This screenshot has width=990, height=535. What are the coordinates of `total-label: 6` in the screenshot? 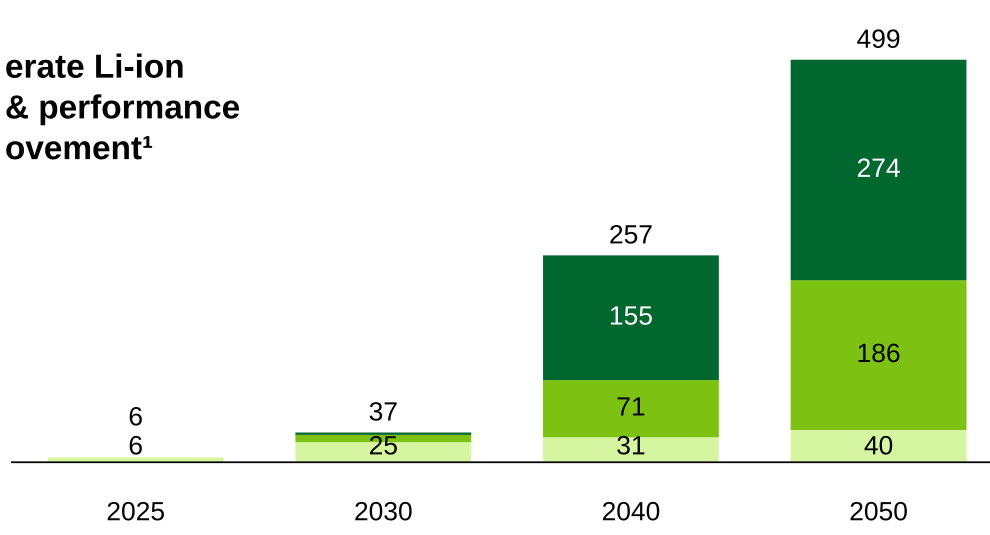 It's located at (136, 445).